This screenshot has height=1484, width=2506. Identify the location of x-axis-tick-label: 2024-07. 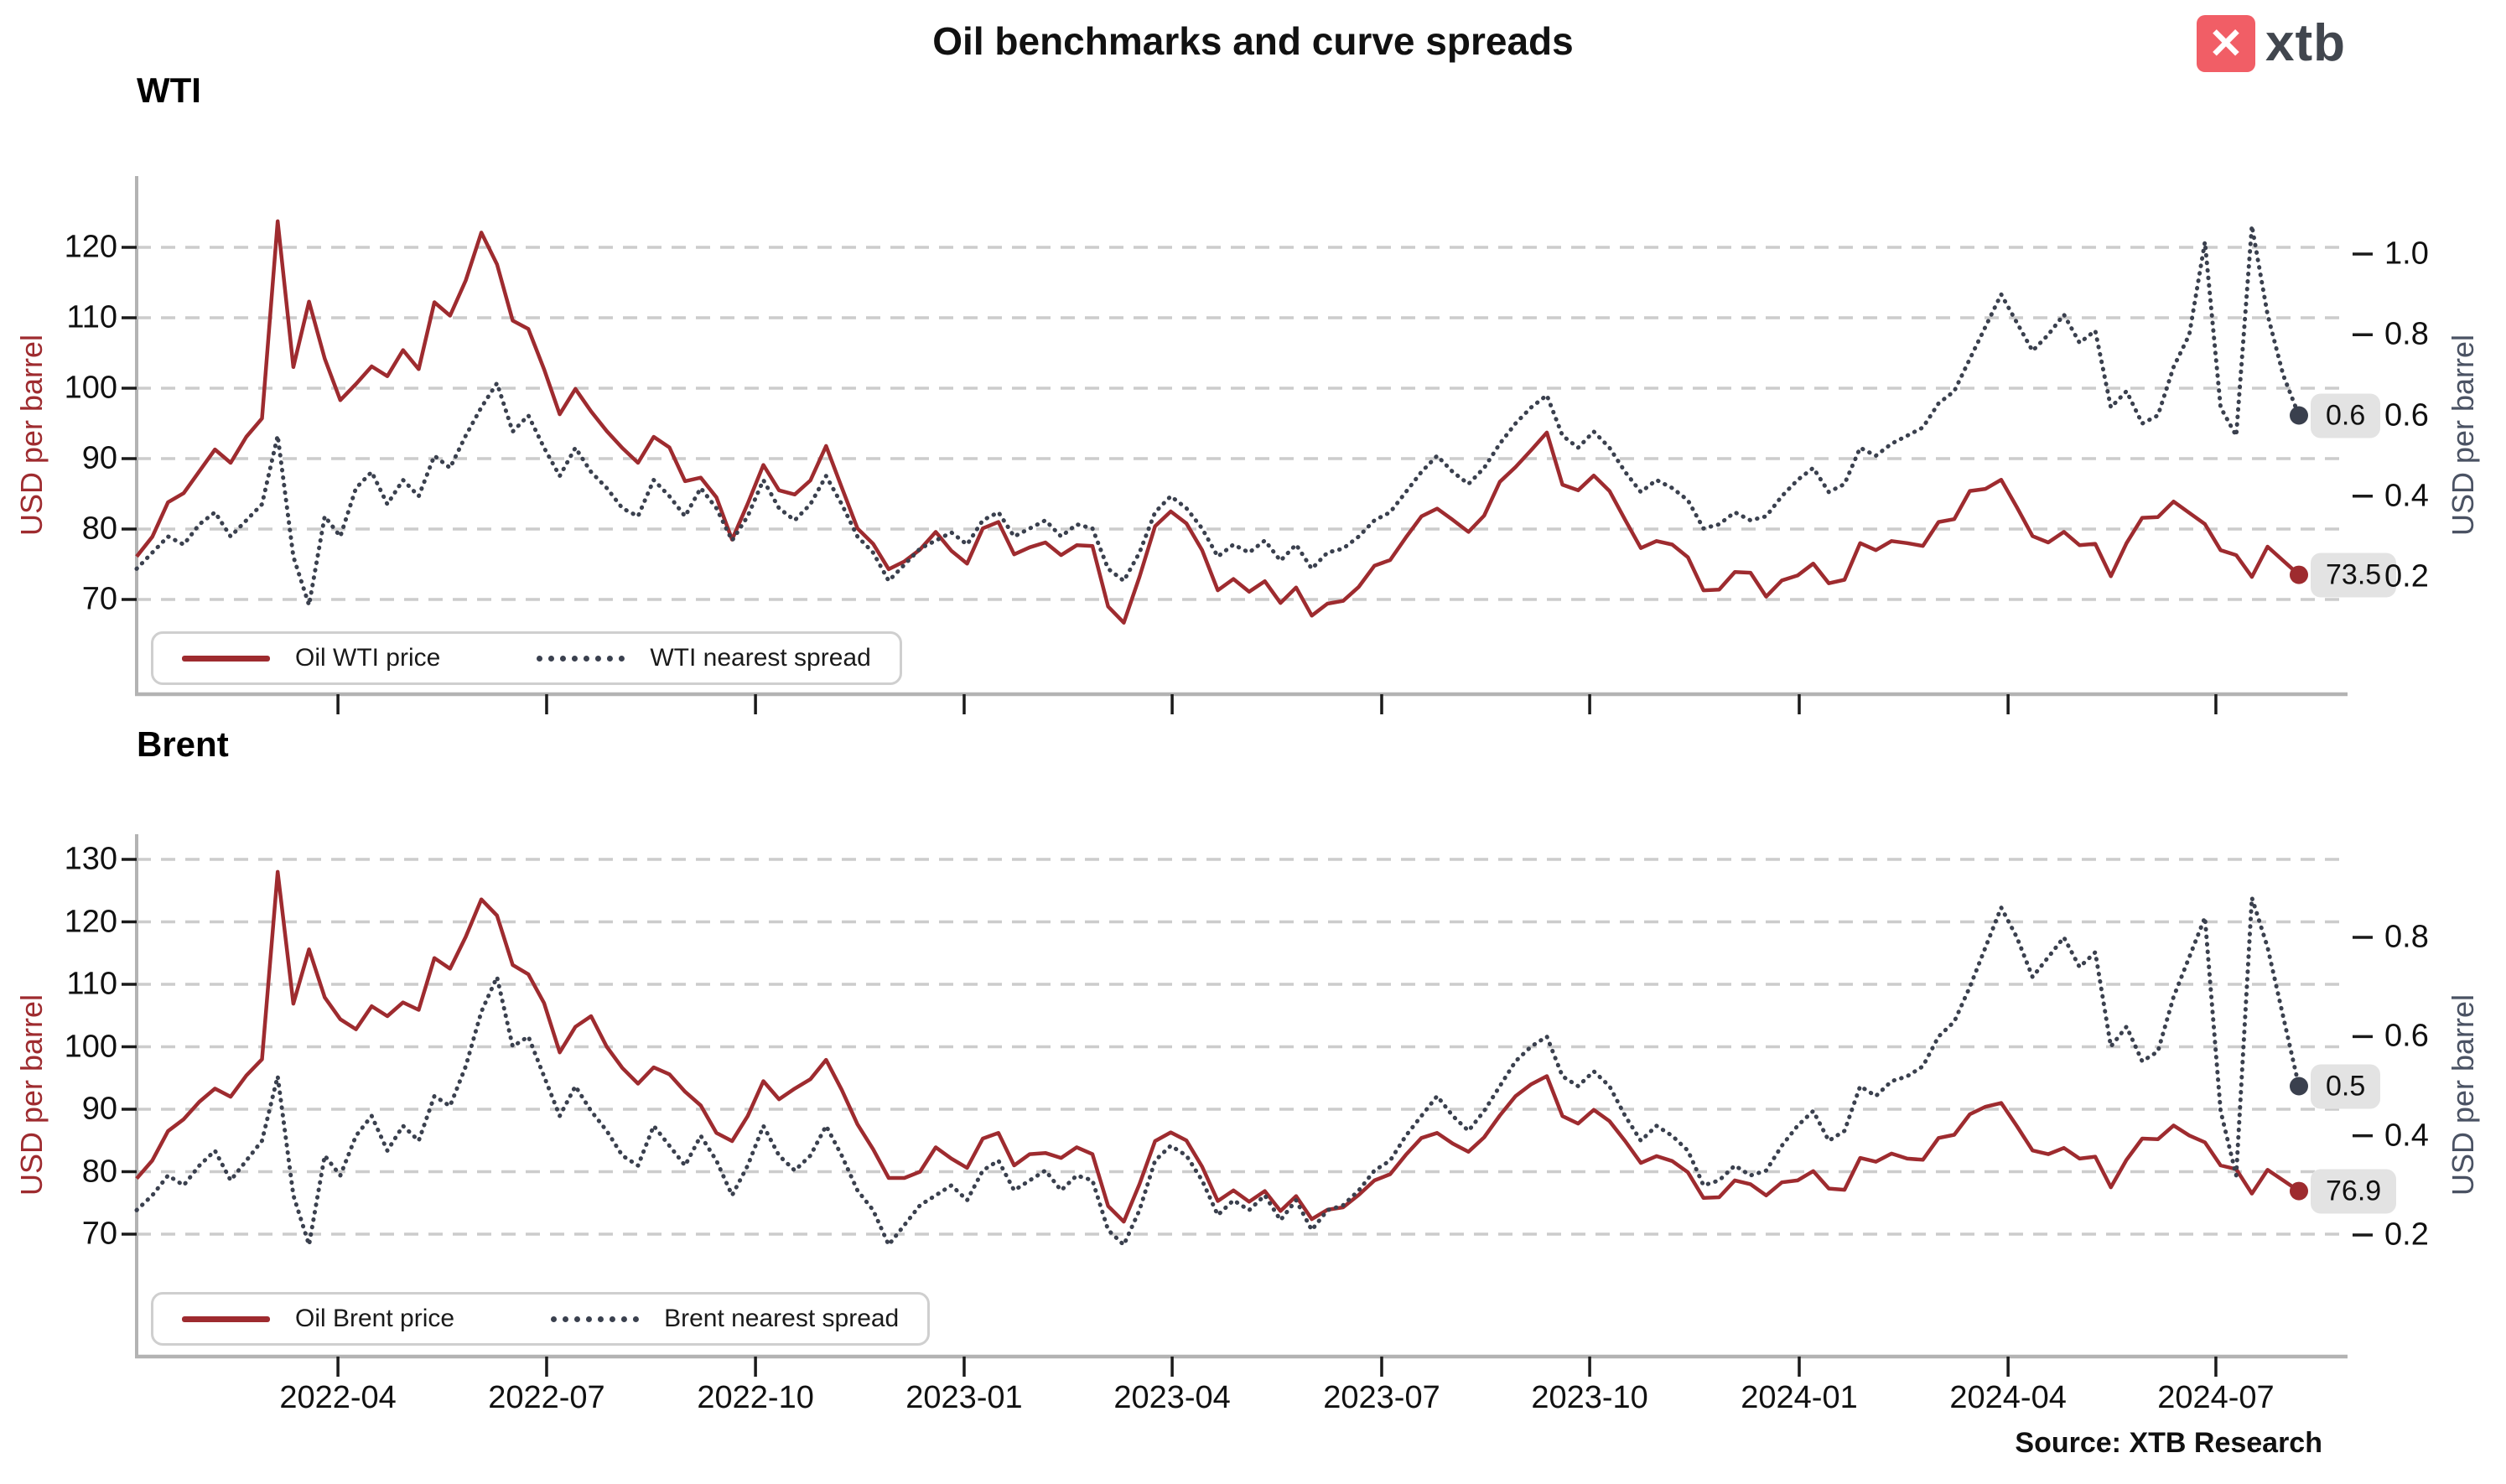
(2216, 1397).